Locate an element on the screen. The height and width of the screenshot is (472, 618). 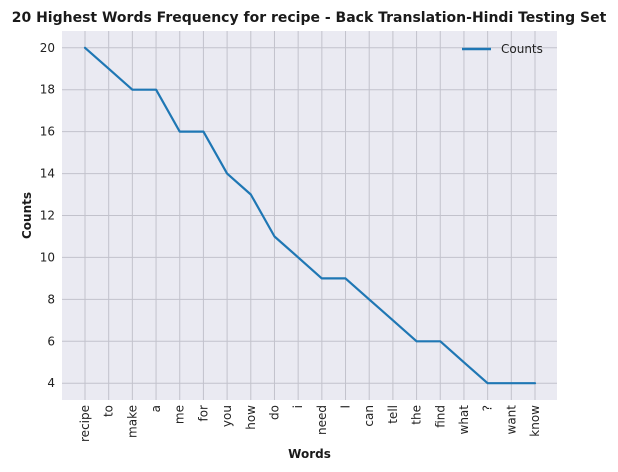
legend: Counts is located at coordinates (502, 49).